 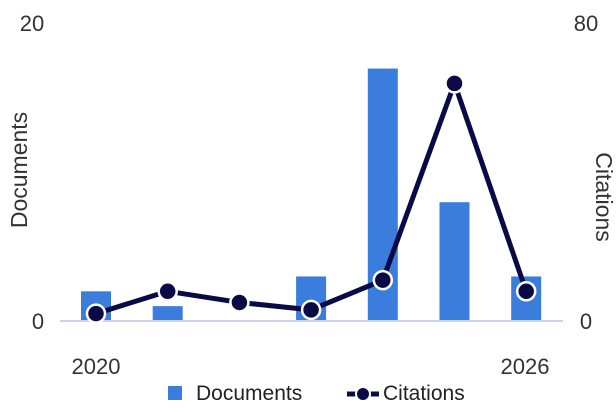 What do you see at coordinates (454, 83) in the screenshot?
I see `citations-point-2025` at bounding box center [454, 83].